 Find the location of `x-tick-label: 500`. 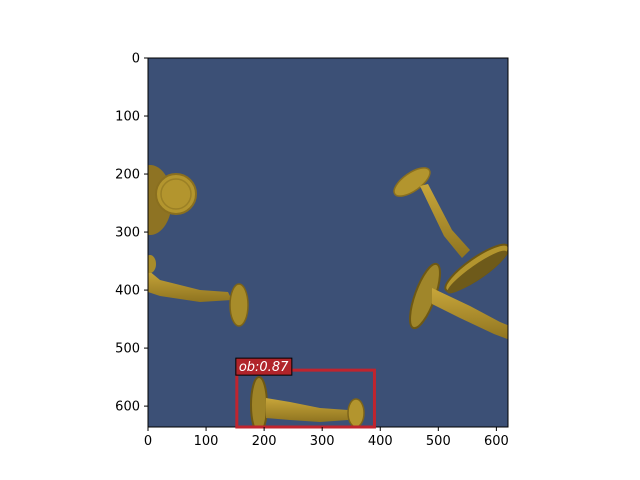

x-tick-label: 500 is located at coordinates (438, 441).